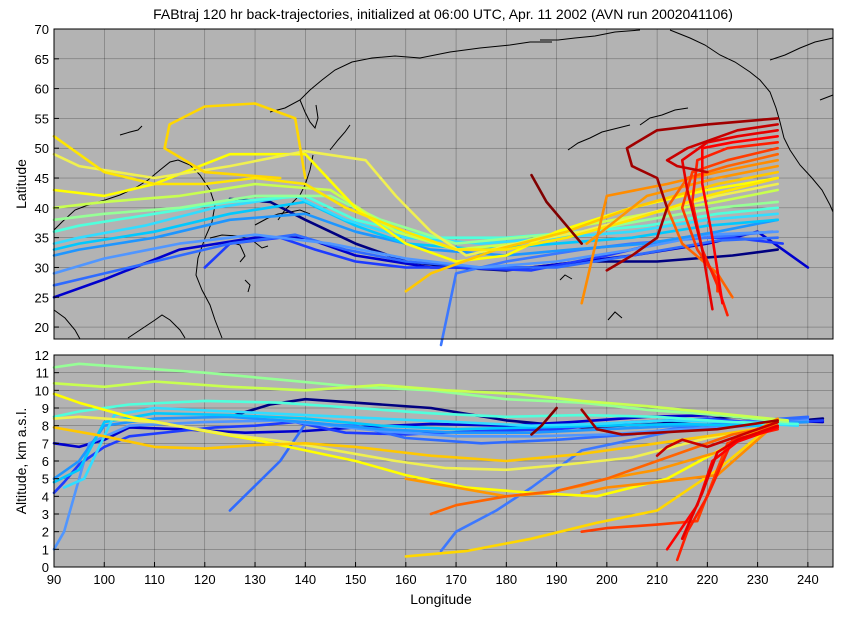 The height and width of the screenshot is (621, 868). I want to click on alt-x-tick-label: 230, so click(758, 579).